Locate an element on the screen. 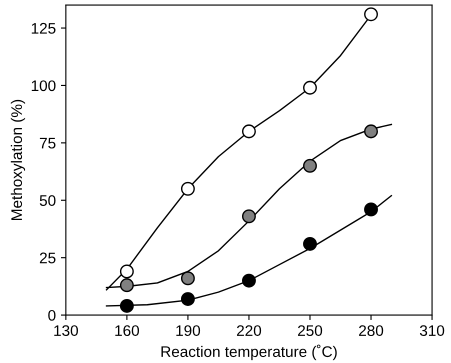 Image resolution: width=451 pixels, height=363 pixels. x-tick-label: 130 is located at coordinates (66, 330).